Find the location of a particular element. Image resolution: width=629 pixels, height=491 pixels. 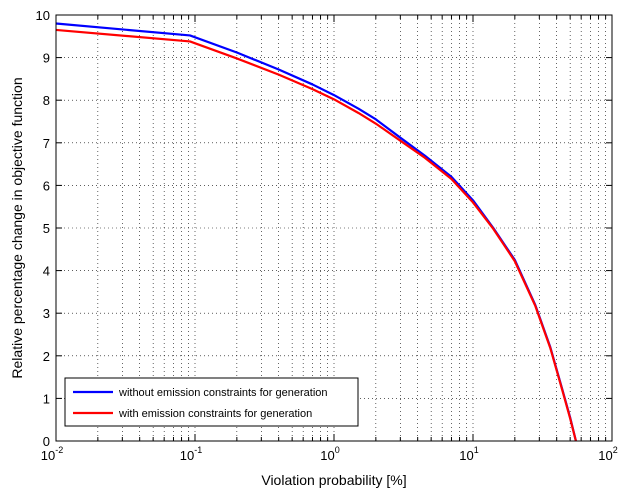

y-tick-label: 6 is located at coordinates (46, 185).